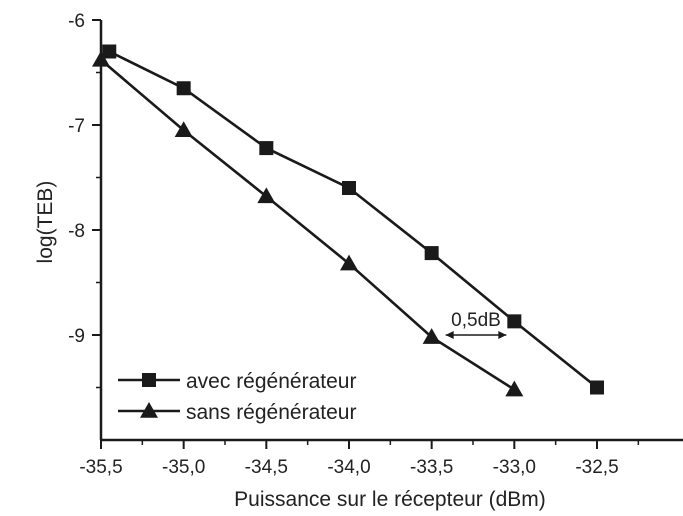 The image size is (683, 516). I want to click on legend-label: sans régénérateur, so click(271, 412).